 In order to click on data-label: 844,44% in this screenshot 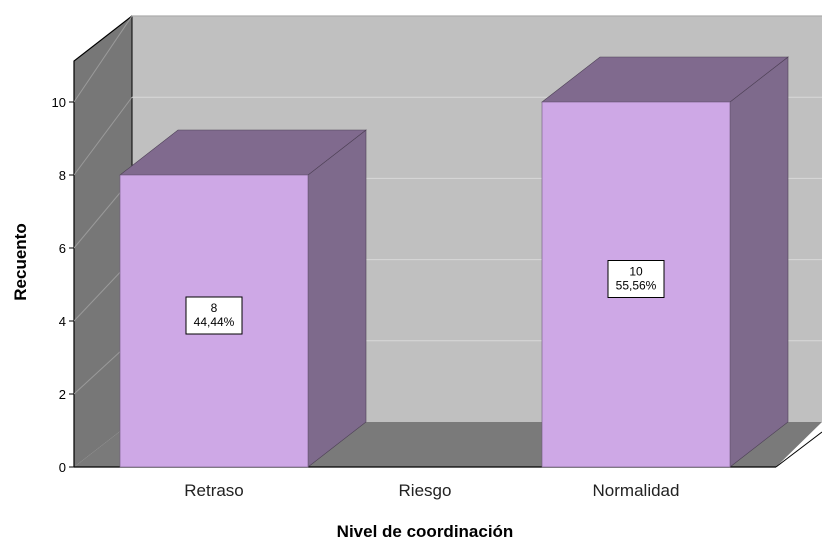, I will do `click(214, 315)`.